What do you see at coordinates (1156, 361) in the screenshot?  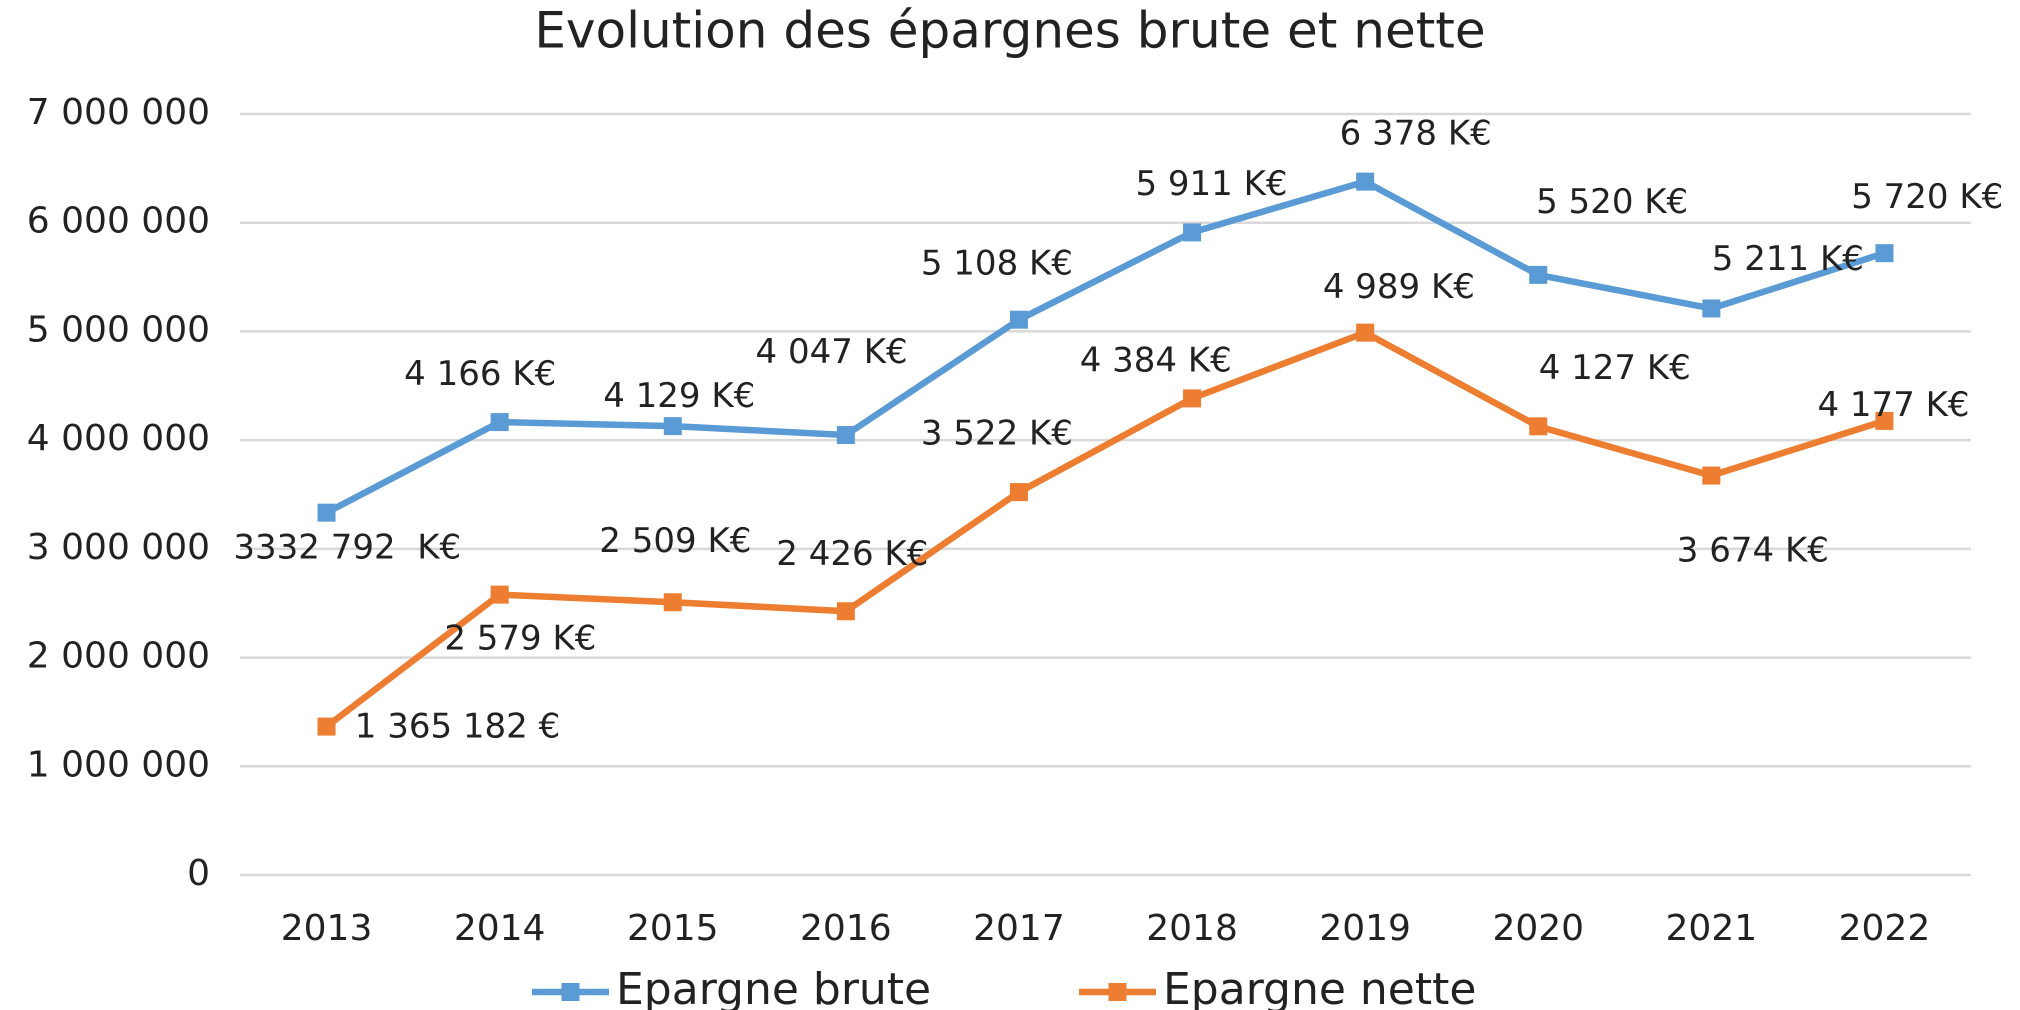 I see `data-label: 4 384 K€` at bounding box center [1156, 361].